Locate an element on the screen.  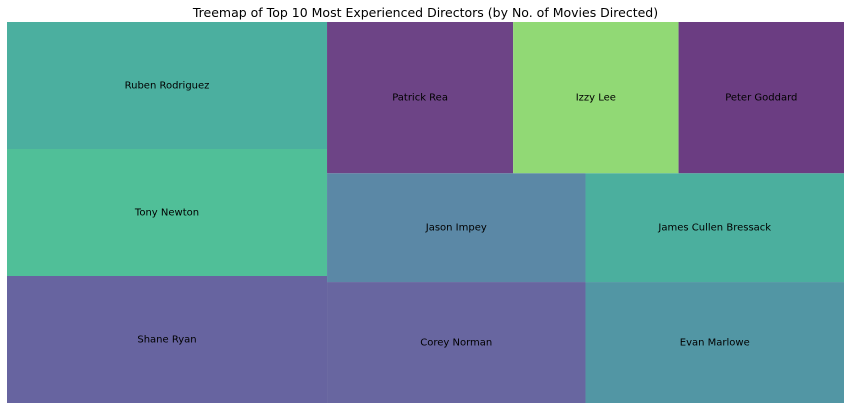
treemap-cell-izzy-lee is located at coordinates (596, 98).